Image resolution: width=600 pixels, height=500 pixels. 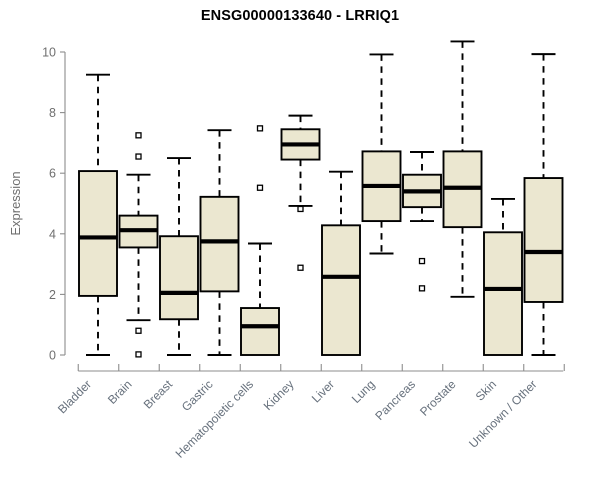 I want to click on x-axis-category-label: Kidney, so click(x=279, y=395).